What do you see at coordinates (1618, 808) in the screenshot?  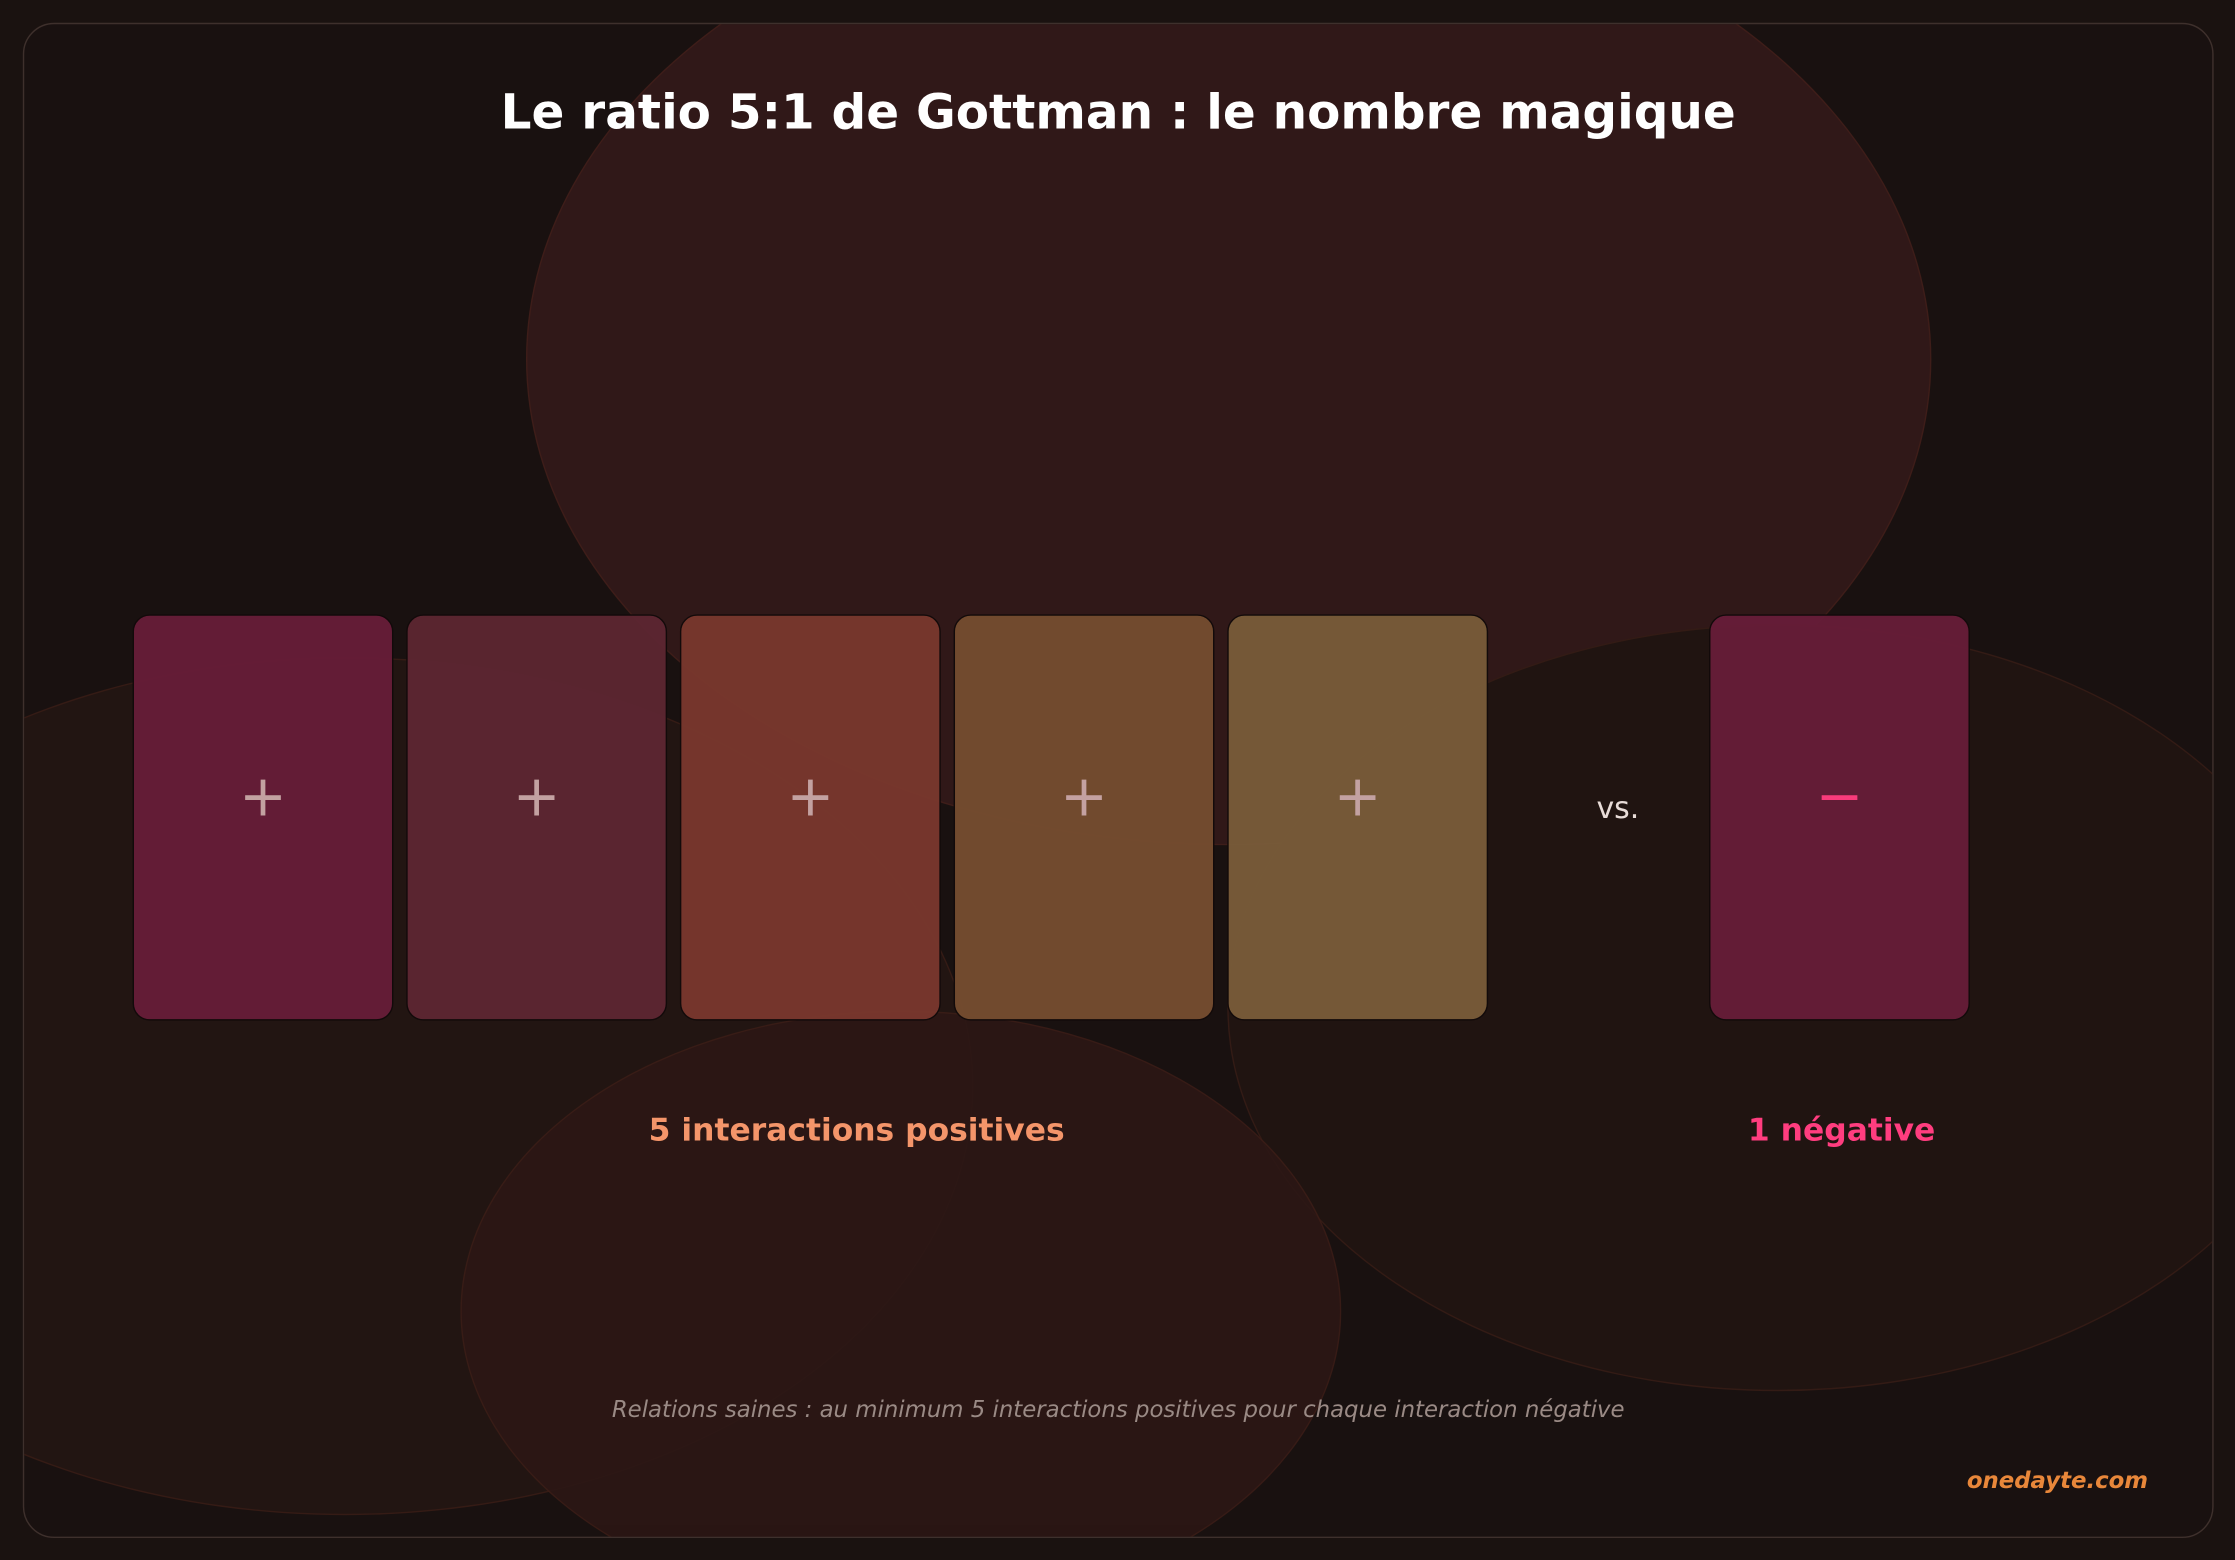 I see `versus-text: vs.` at bounding box center [1618, 808].